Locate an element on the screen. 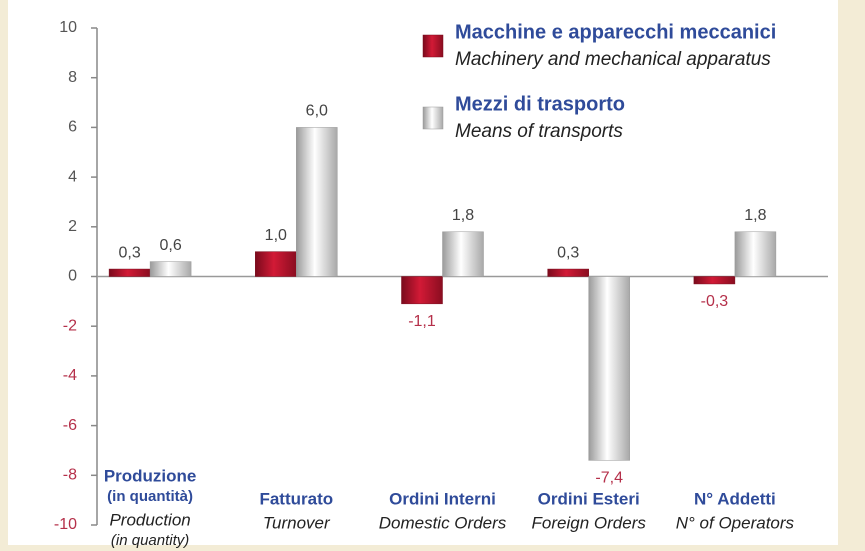 This screenshot has height=551, width=865. x-tick-label: Fatturato is located at coordinates (296, 498).